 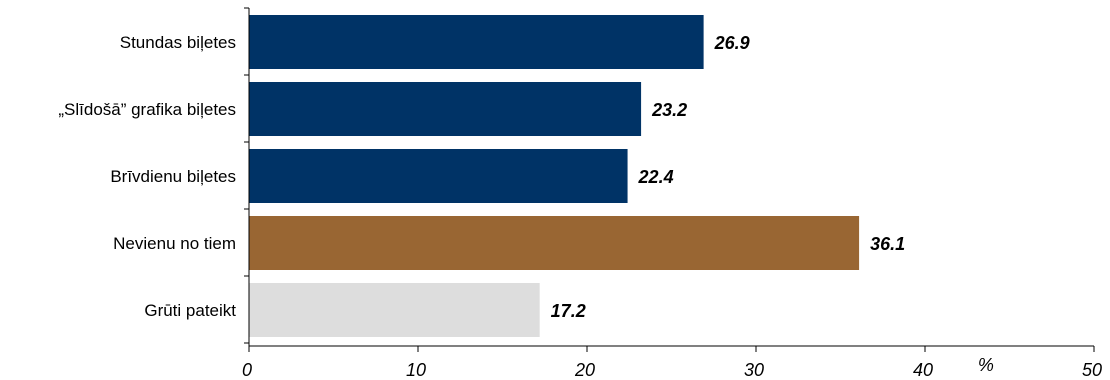 What do you see at coordinates (887, 244) in the screenshot?
I see `data-label-nevienu-no-tiem: 36.1` at bounding box center [887, 244].